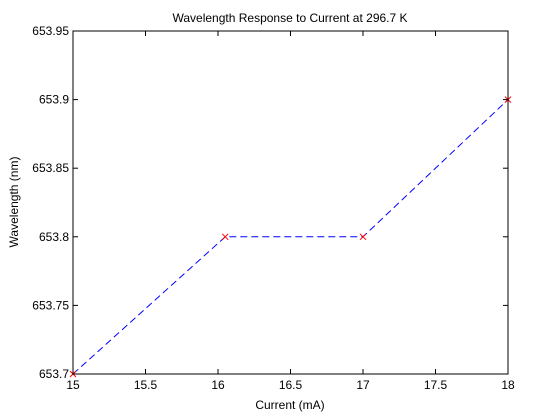 The width and height of the screenshot is (560, 420). Describe the element at coordinates (54, 237) in the screenshot. I see `y-tick-label: 653.8` at that location.